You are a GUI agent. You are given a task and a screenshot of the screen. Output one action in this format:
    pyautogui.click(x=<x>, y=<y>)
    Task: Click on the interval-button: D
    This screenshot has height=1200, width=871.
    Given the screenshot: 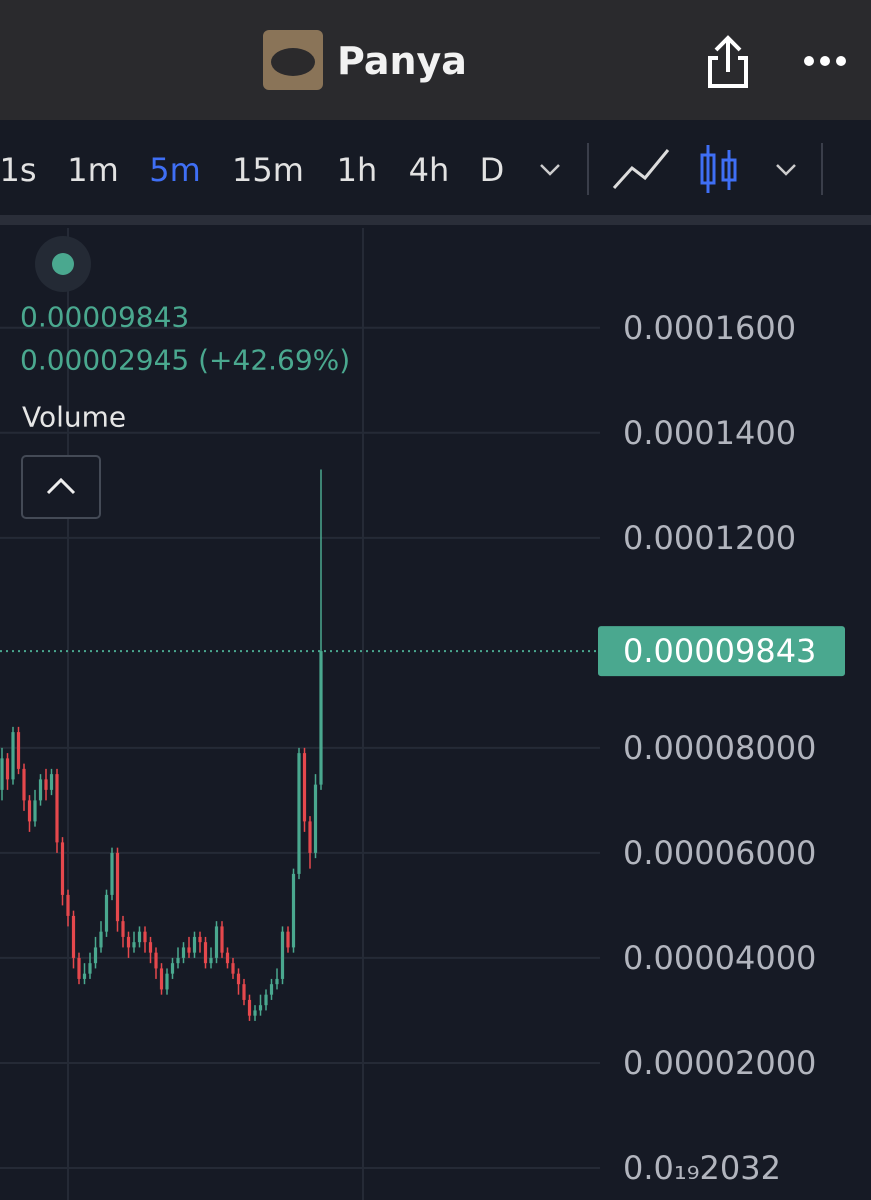 What is the action you would take?
    pyautogui.click(x=492, y=170)
    